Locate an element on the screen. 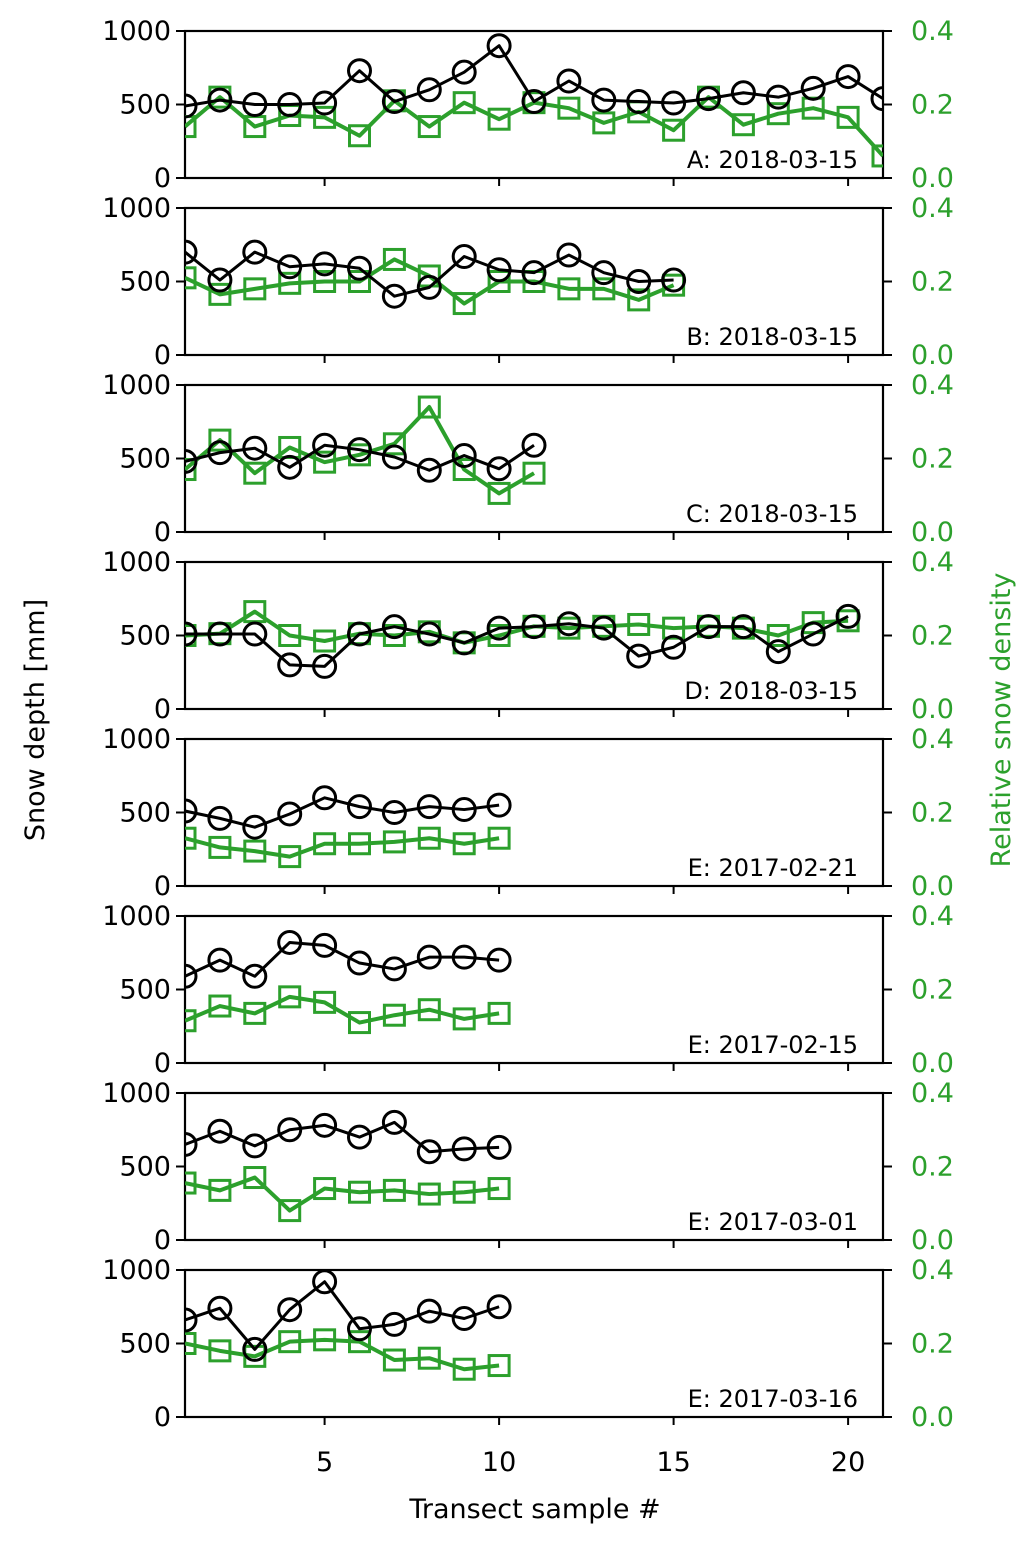  panel-3: 0 500 1000 0.0 0.2 0.4 C: 2018-03-15 is located at coordinates (528, 459).